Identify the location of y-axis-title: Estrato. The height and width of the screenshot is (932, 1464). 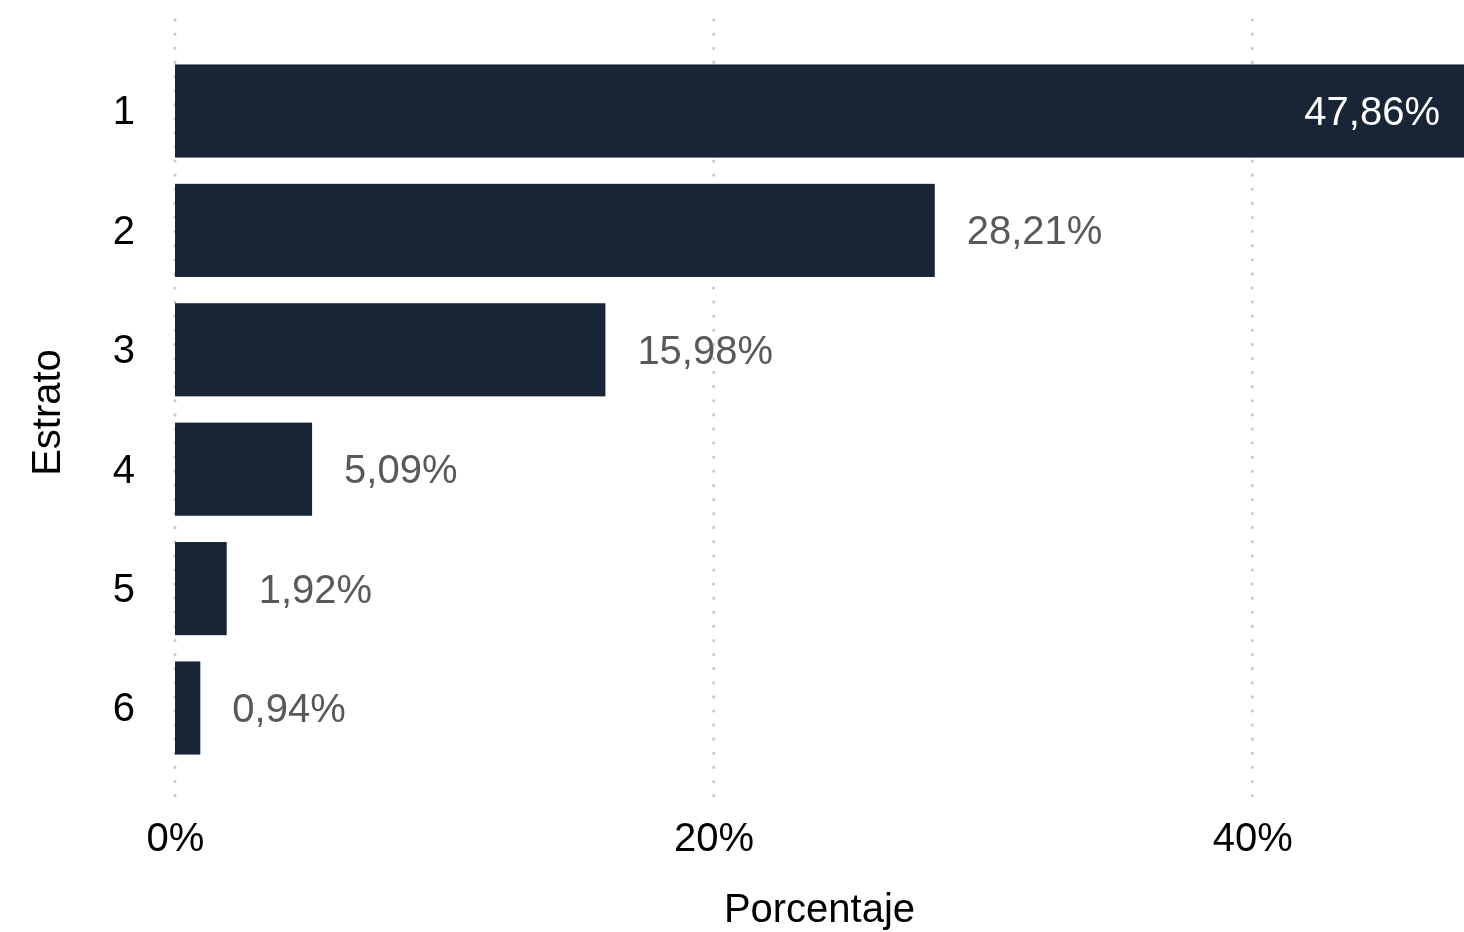
(46, 412).